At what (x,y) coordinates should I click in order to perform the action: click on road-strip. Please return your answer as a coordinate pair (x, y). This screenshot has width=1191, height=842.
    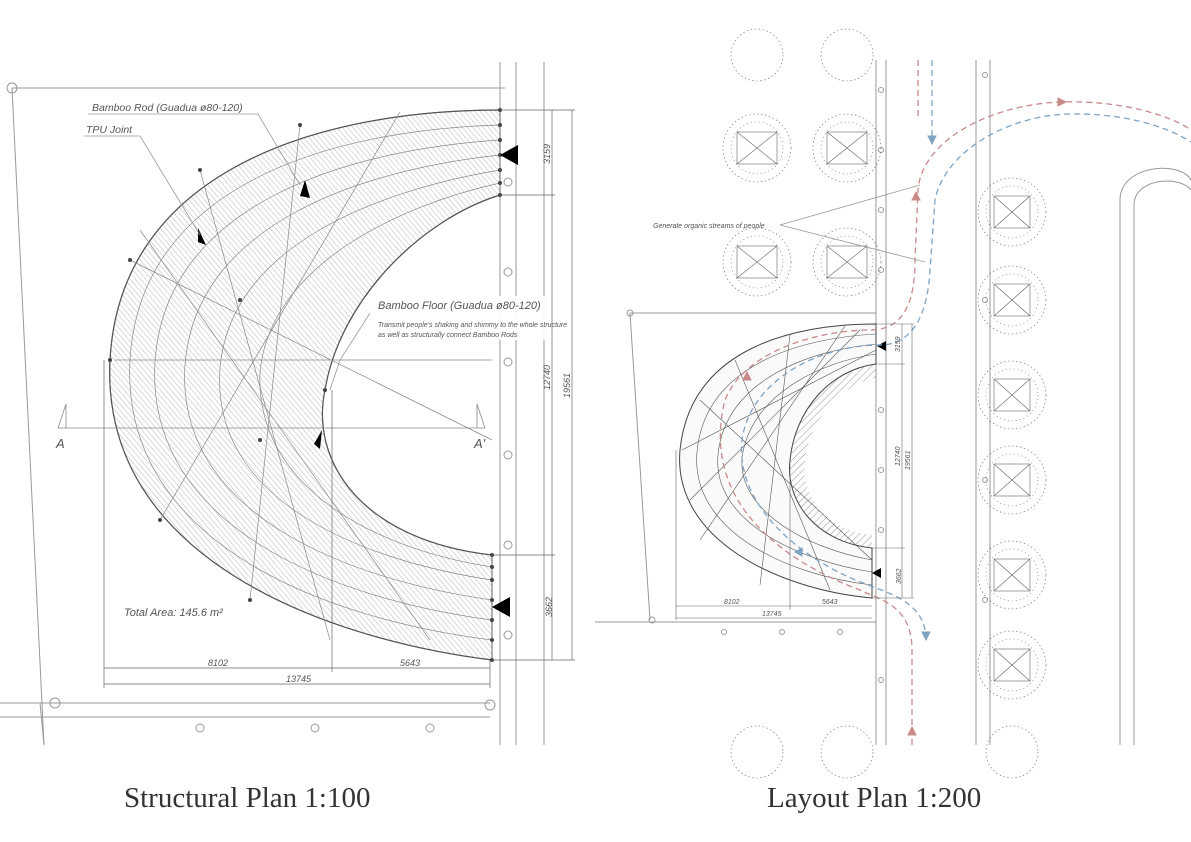
    Looking at the image, I should click on (522, 403).